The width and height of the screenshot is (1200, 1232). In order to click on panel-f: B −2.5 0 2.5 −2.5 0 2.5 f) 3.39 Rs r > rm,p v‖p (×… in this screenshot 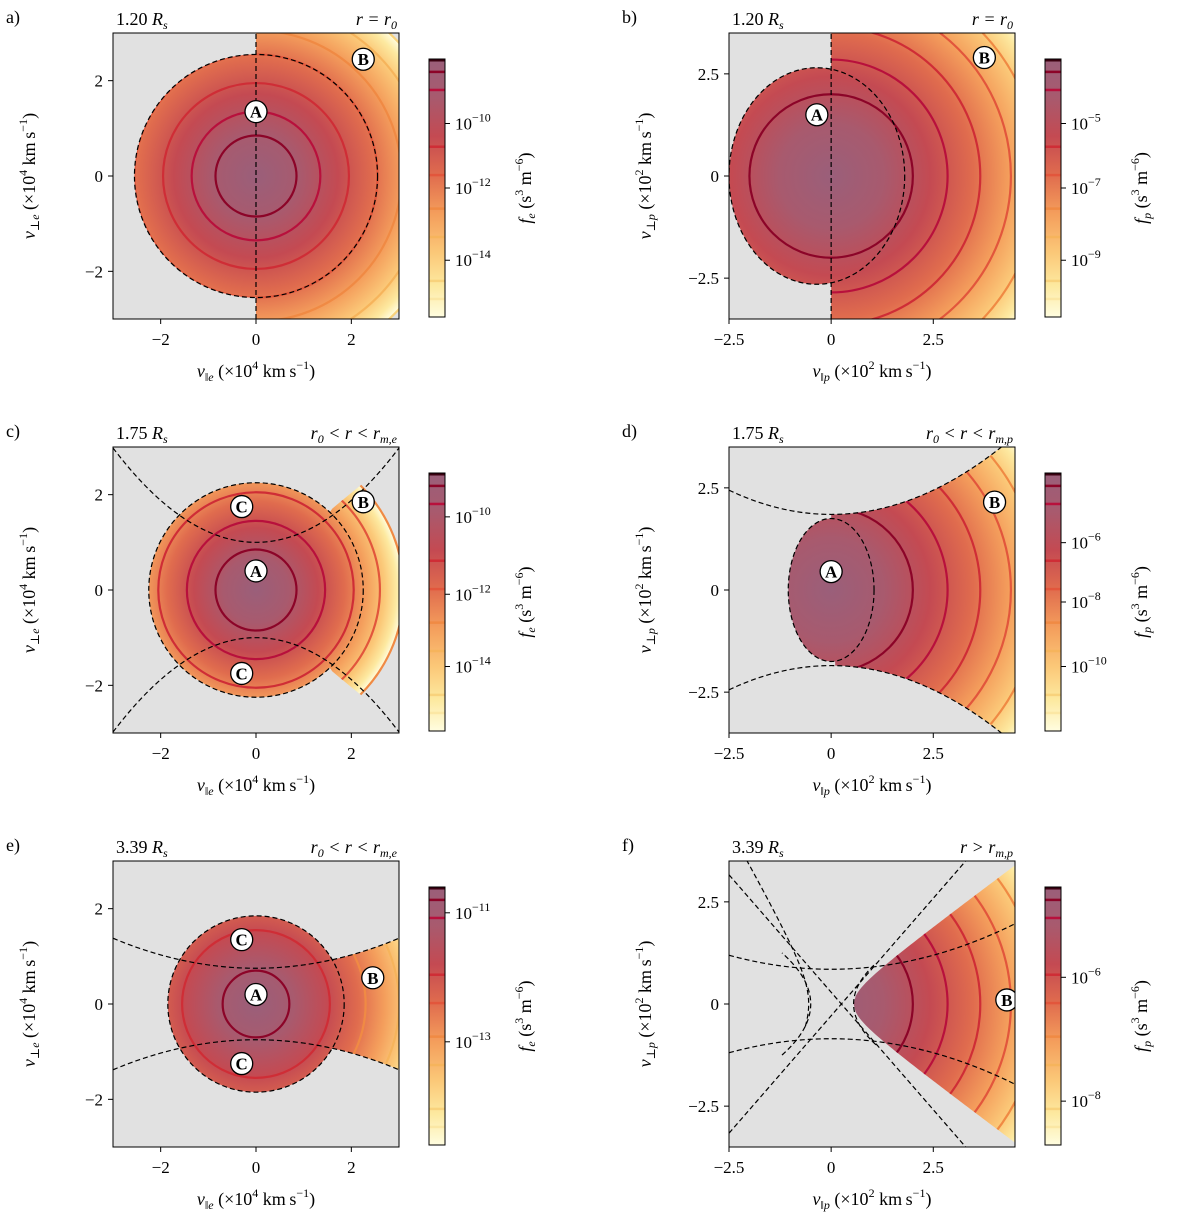, I will do `click(888, 1023)`.